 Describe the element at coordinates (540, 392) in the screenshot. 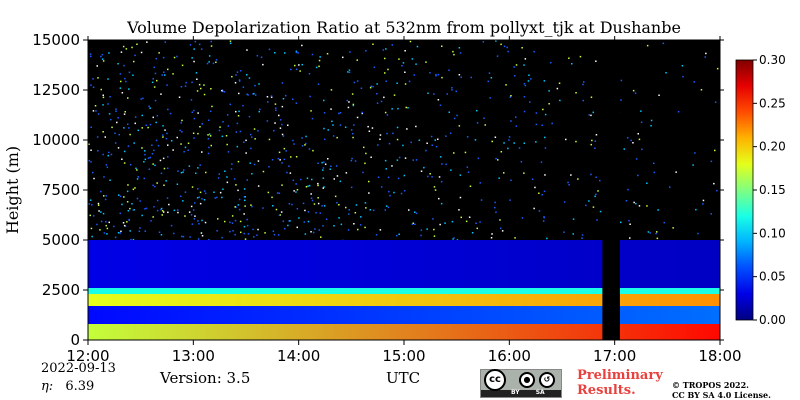

I see `sa-label: SA` at that location.